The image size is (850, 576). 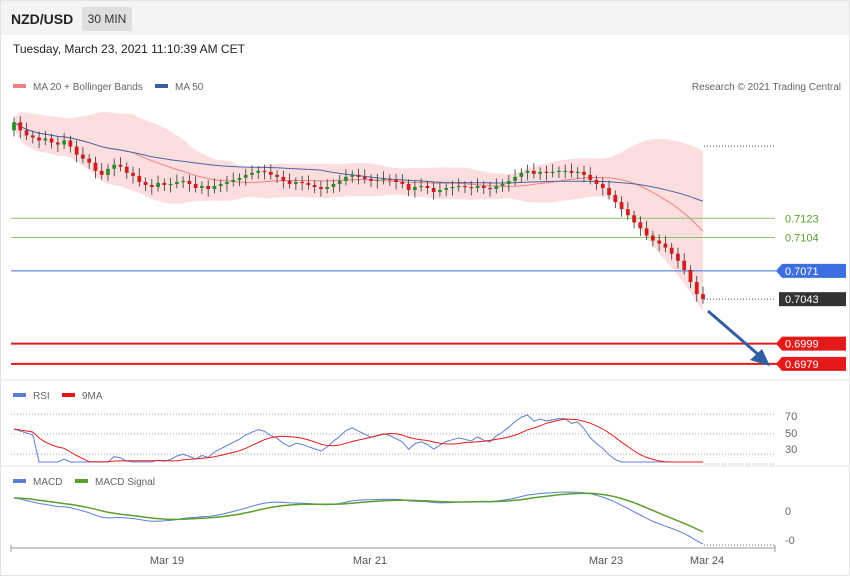 I want to click on macd-legend-label: MACD, so click(x=47, y=482).